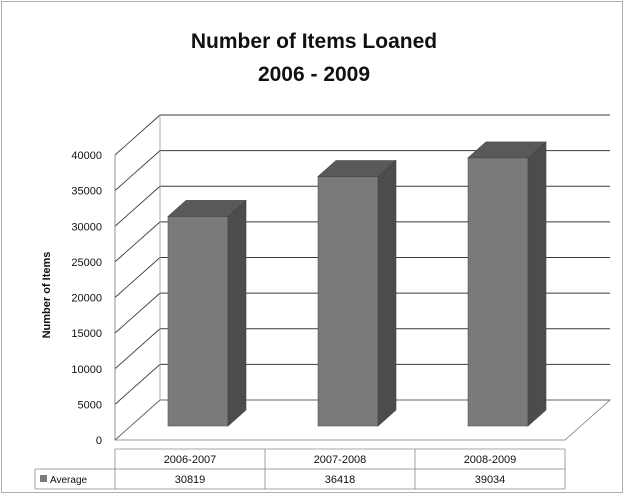 The image size is (628, 498). Describe the element at coordinates (86, 370) in the screenshot. I see `y-tick-label: 10000` at that location.